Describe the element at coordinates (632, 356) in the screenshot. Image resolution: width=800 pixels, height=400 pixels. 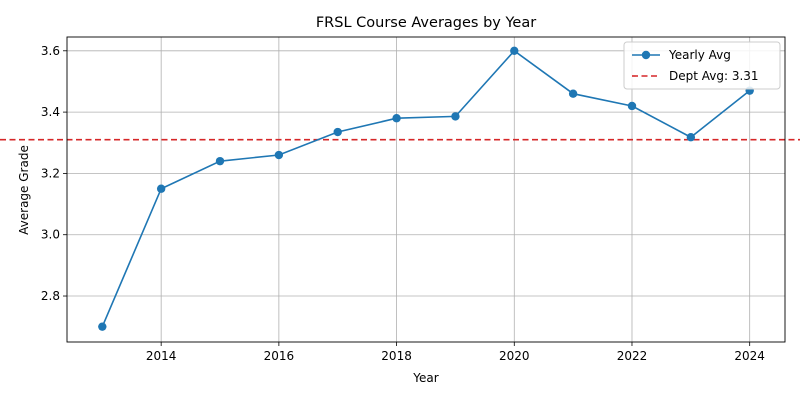
I see `x-tick-label: 2022` at that location.